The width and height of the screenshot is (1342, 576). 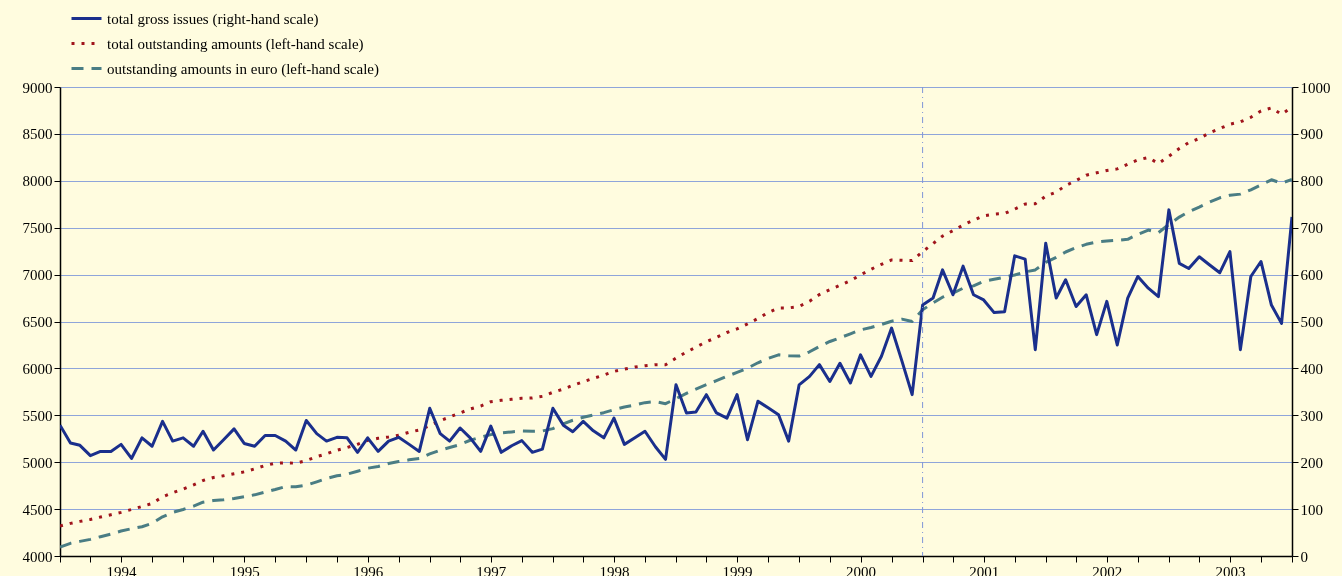 I want to click on x-tick-label: 2001, so click(x=984, y=569).